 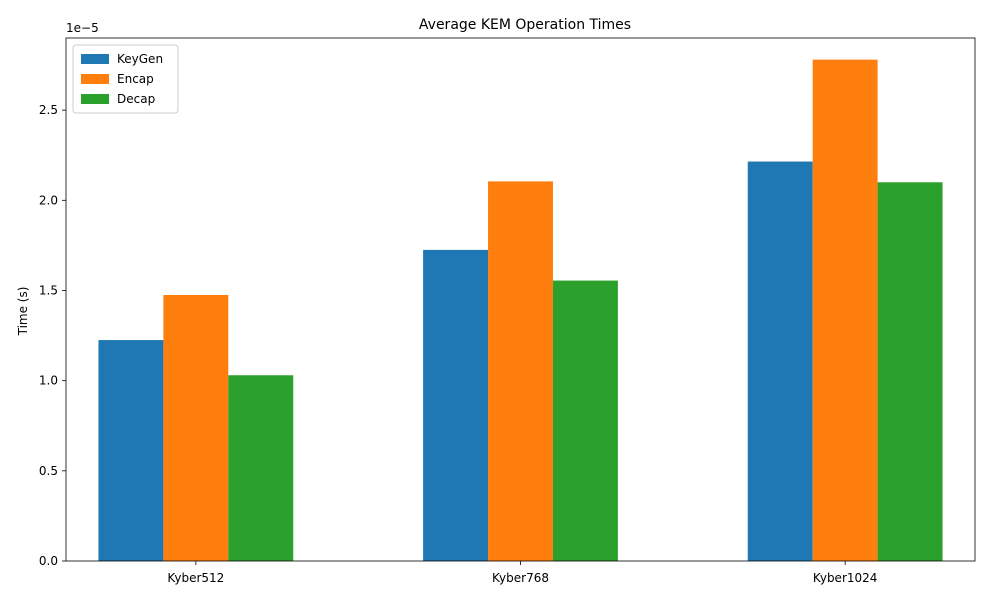 I want to click on chart-title: Average KEM Operation Times, so click(x=525, y=25).